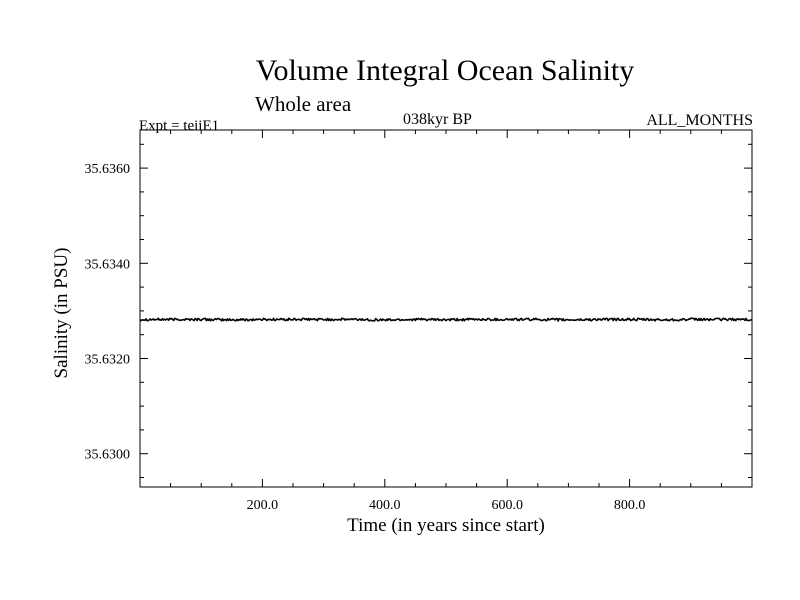 This screenshot has height=600, width=800. What do you see at coordinates (108, 359) in the screenshot?
I see `y-tick-label: 35.6320` at bounding box center [108, 359].